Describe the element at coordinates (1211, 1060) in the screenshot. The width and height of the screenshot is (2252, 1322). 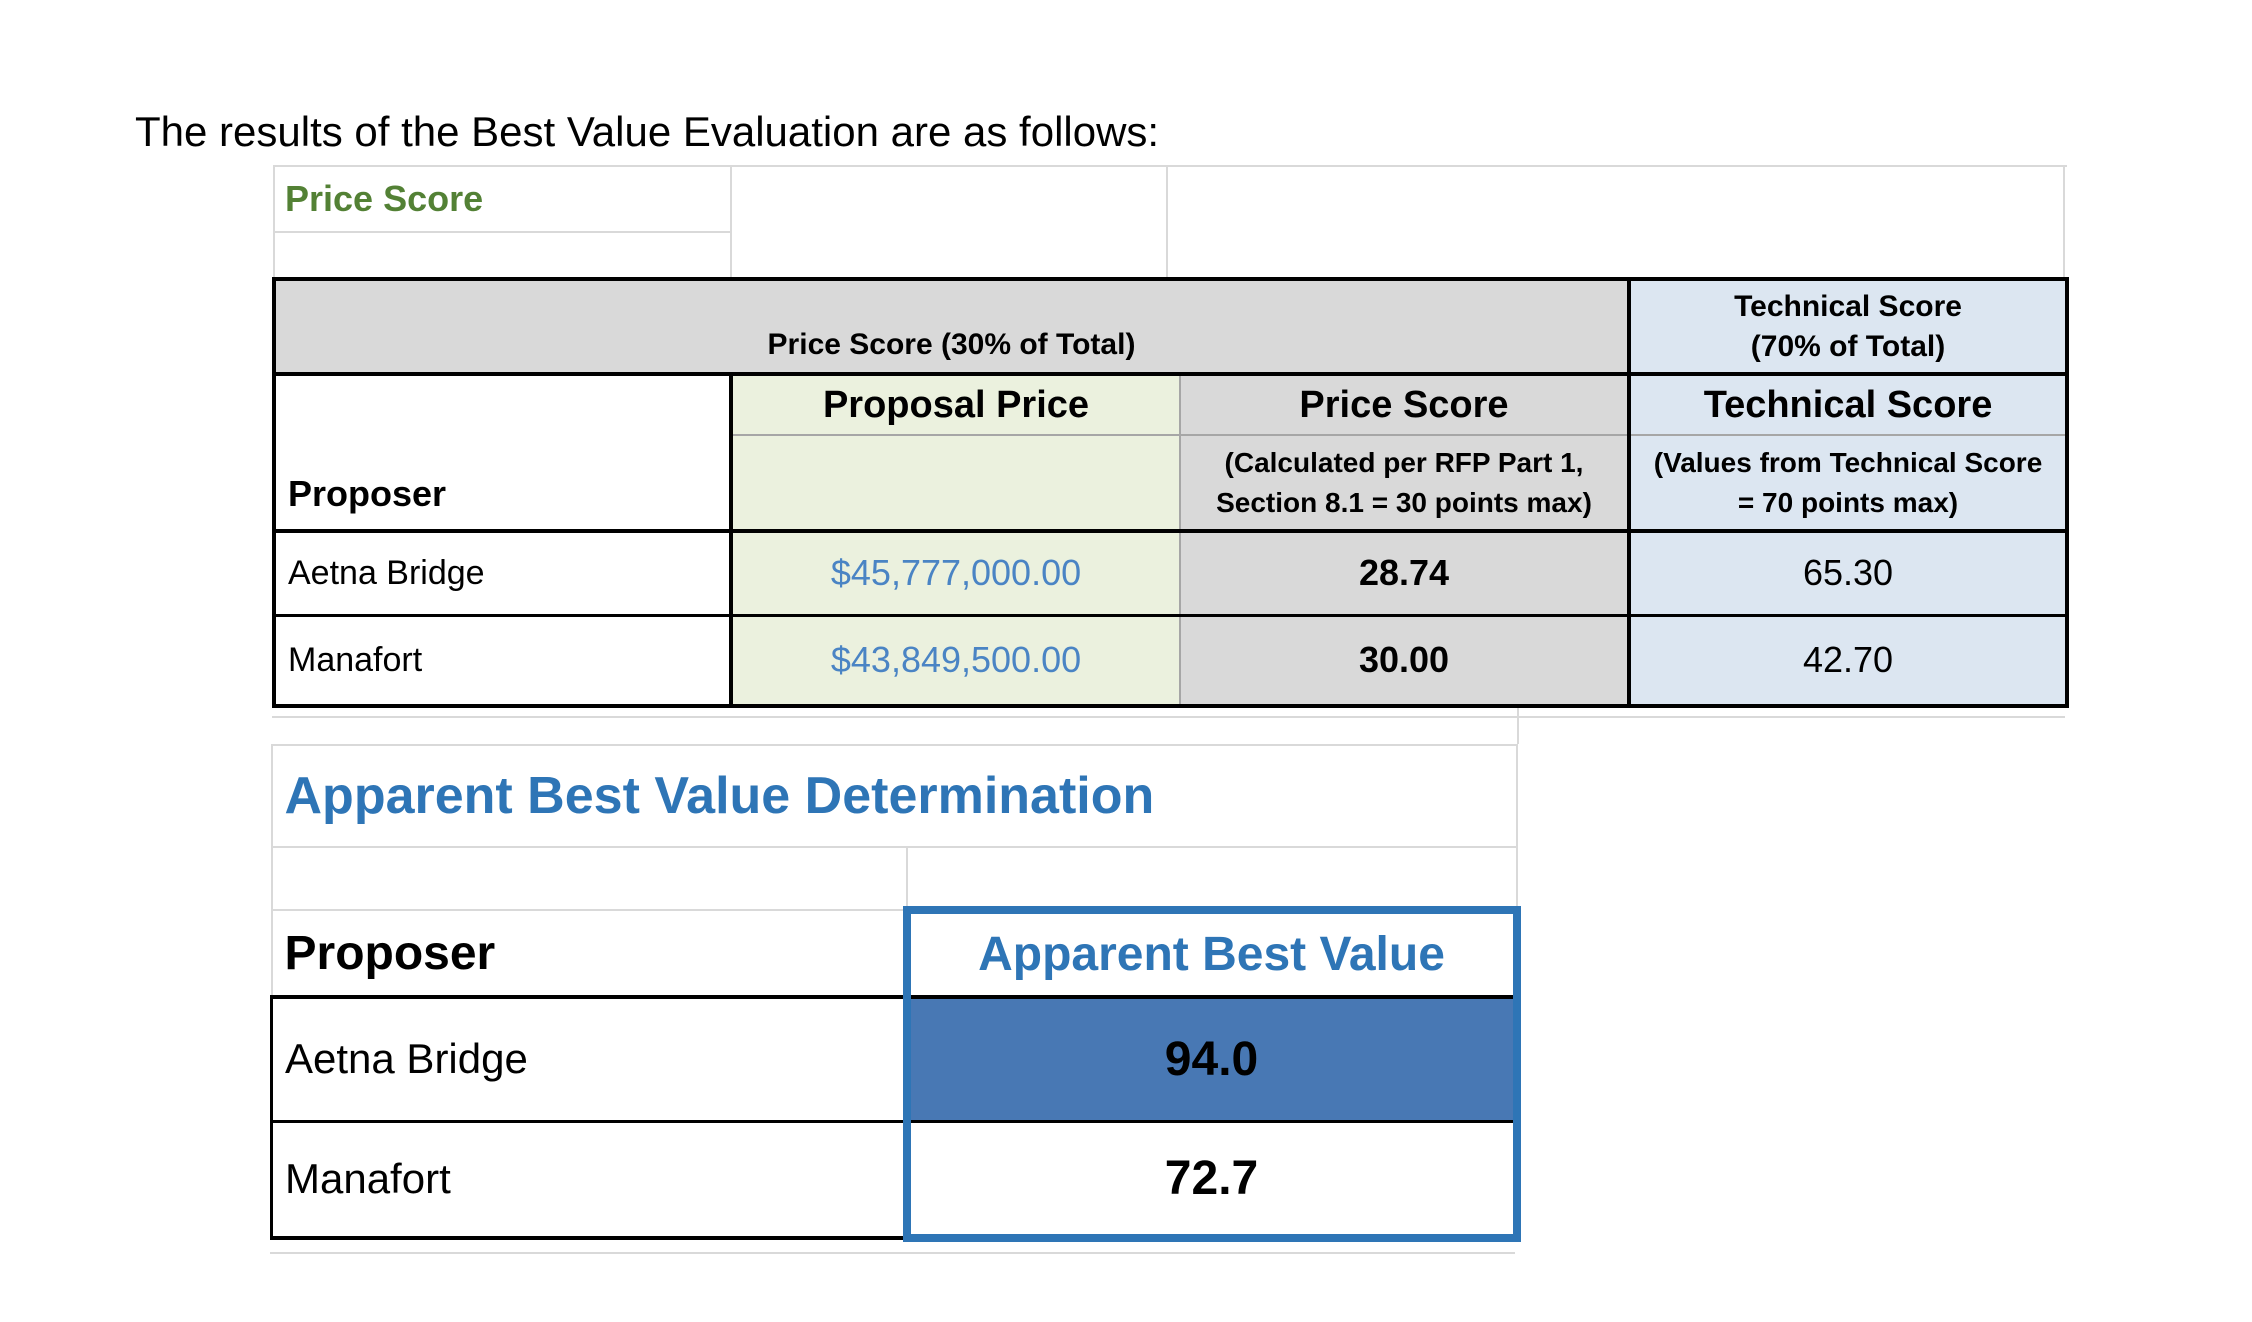
I see `best-value-cell: 94.0` at that location.